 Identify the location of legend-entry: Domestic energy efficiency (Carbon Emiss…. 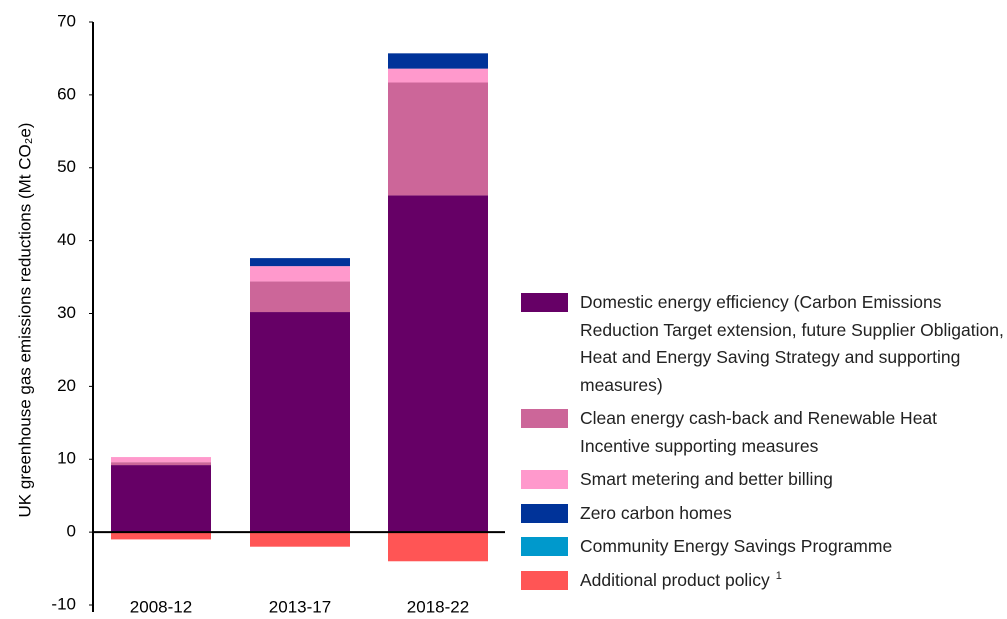
(763, 344).